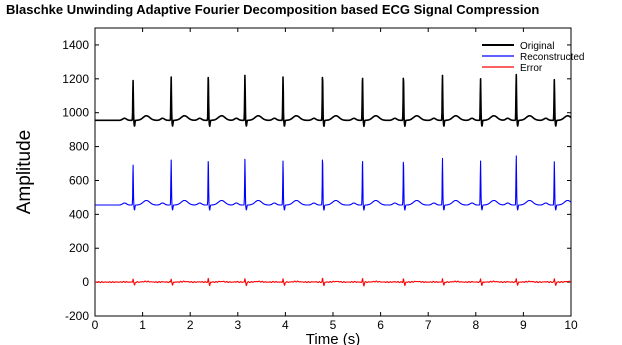  What do you see at coordinates (190, 325) in the screenshot?
I see `x-tick-label: 2` at bounding box center [190, 325].